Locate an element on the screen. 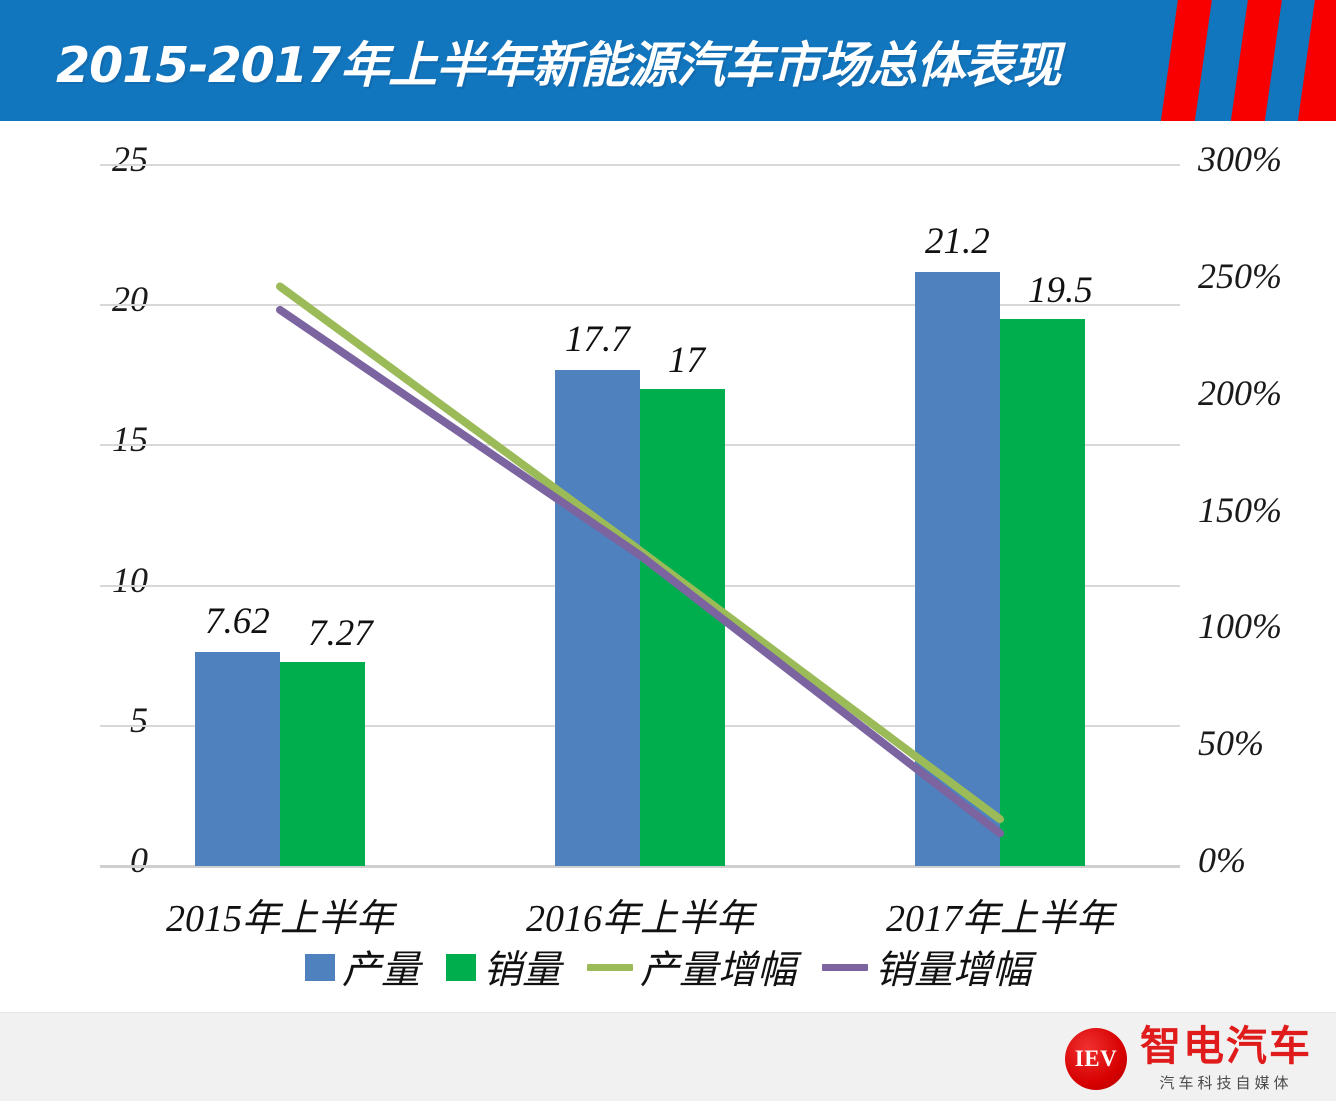 The height and width of the screenshot is (1101, 1336). legend-item: 产量增幅 is located at coordinates (691, 967).